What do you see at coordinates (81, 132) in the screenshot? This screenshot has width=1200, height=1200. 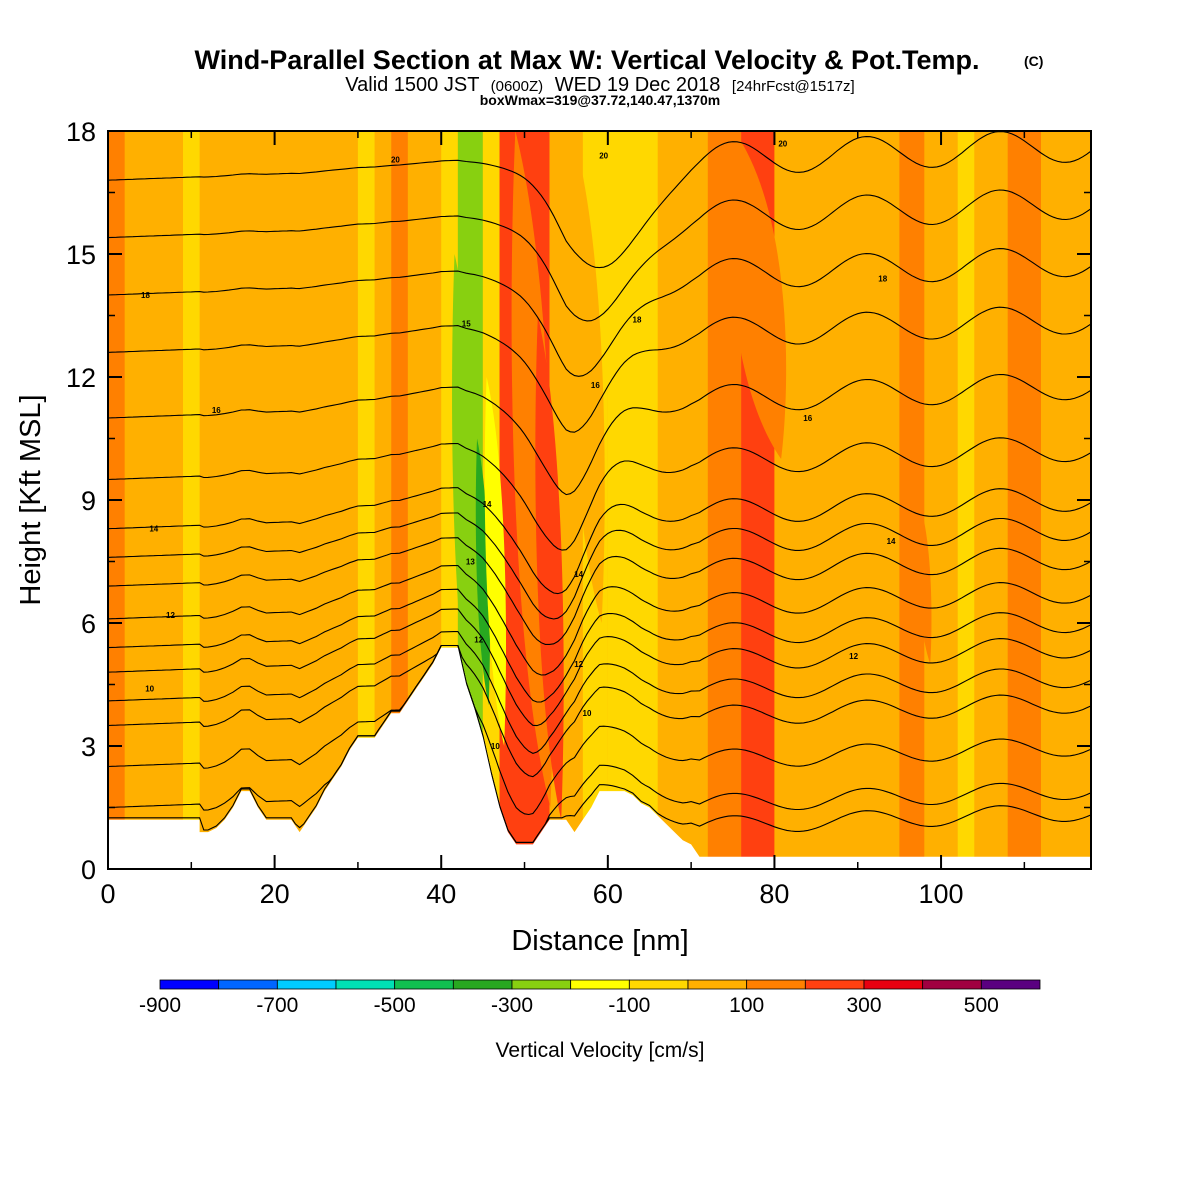 I see `y-tick-label: 18` at bounding box center [81, 132].